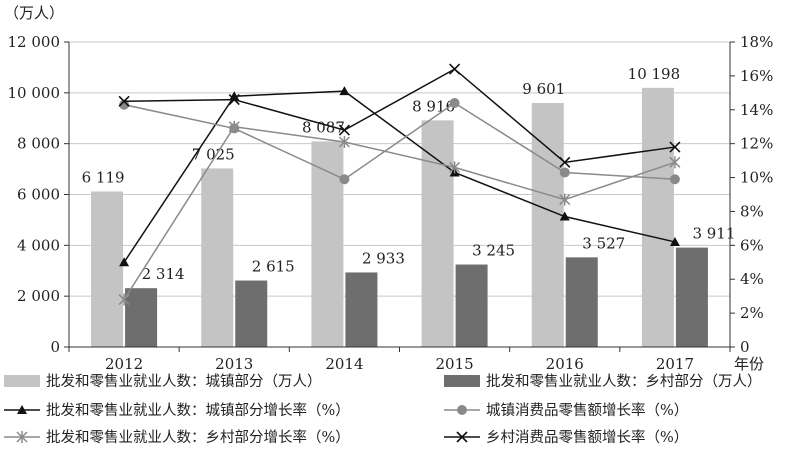 The width and height of the screenshot is (795, 456). Describe the element at coordinates (38, 195) in the screenshot. I see `left-tick-label: 6 000` at that location.